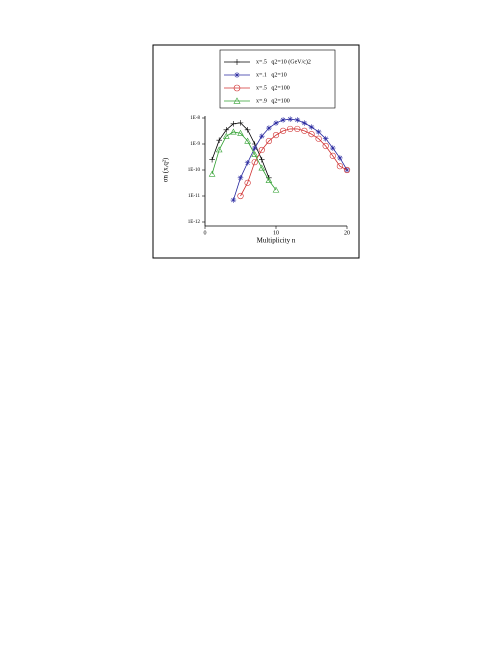  Describe the element at coordinates (195, 118) in the screenshot. I see `y-tick-label: 1E-8` at that location.